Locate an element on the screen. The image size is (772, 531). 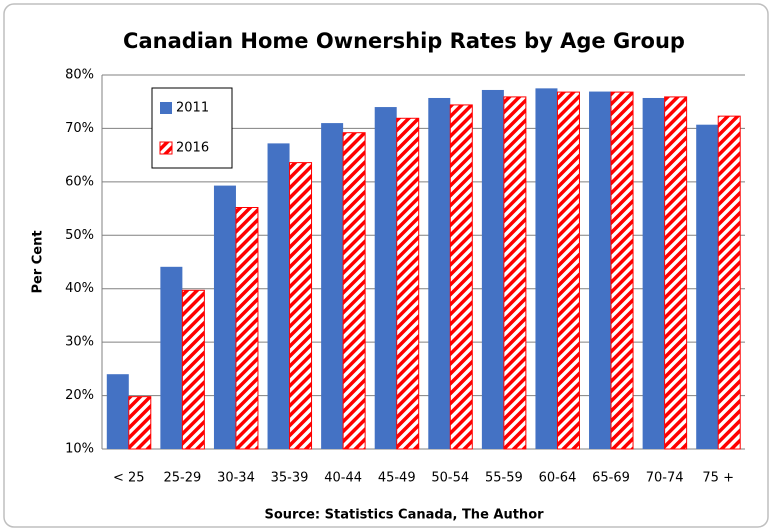
x-tick-label: 25-29 is located at coordinates (182, 478).